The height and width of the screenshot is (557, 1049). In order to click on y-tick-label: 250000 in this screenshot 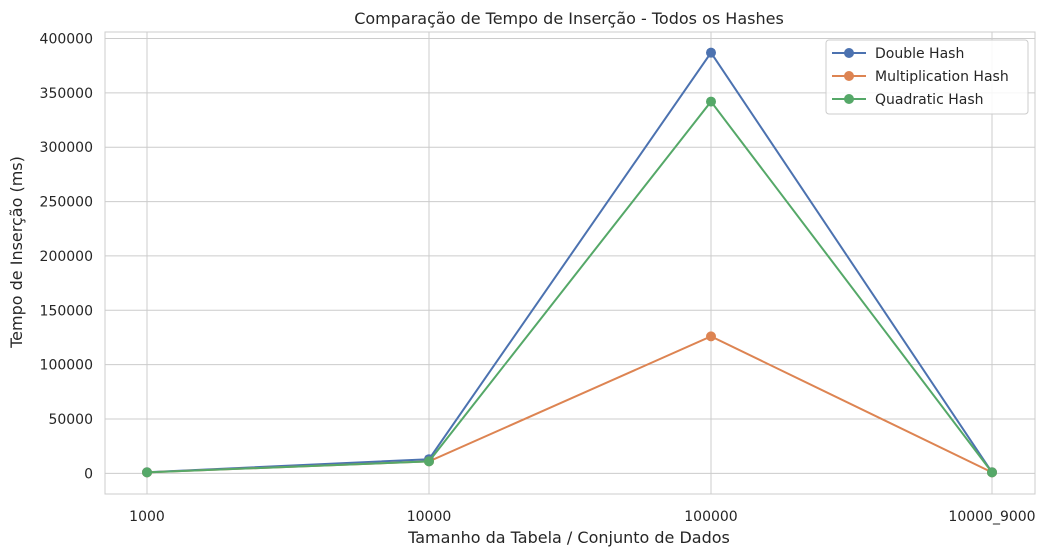, I will do `click(66, 203)`.